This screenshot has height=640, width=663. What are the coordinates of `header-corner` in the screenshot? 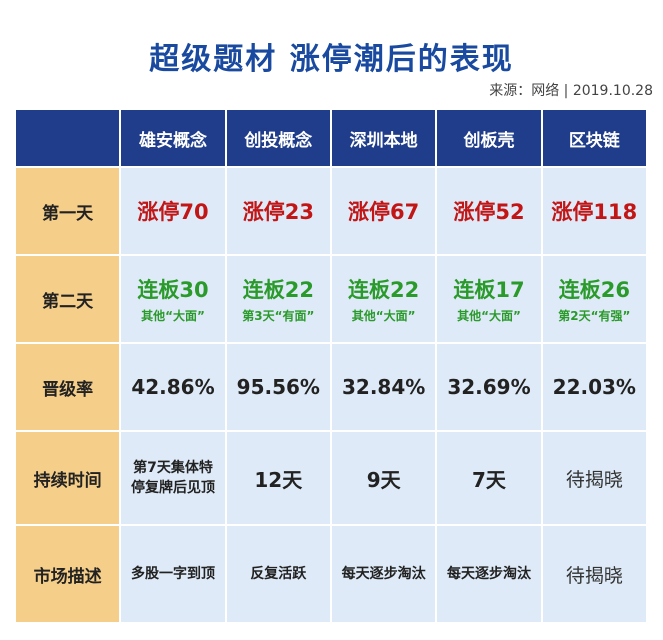 It's located at (67, 138).